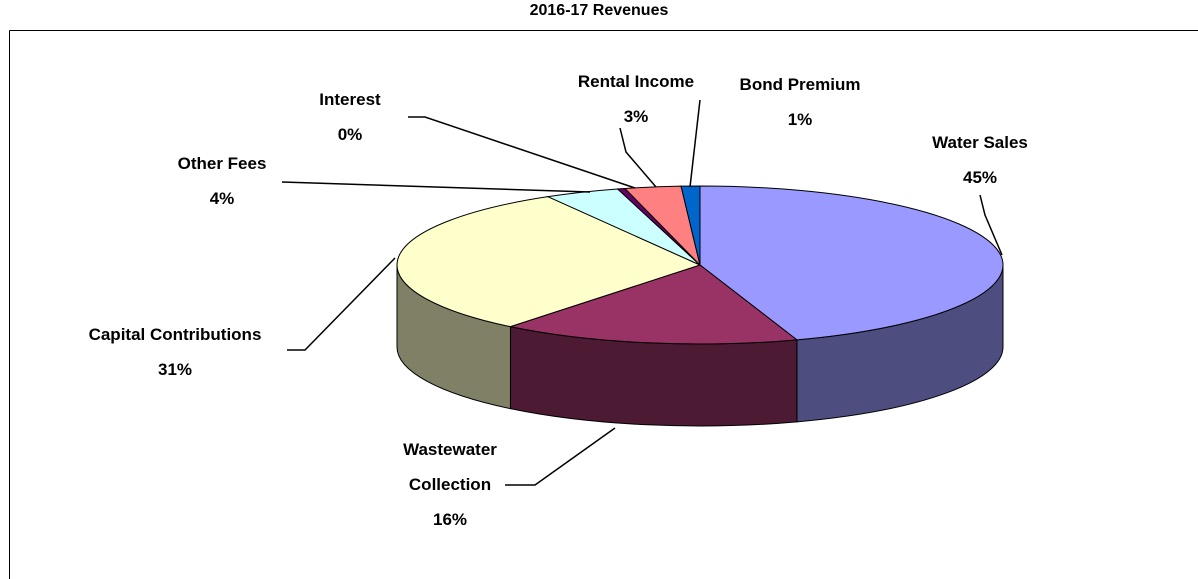 The image size is (1198, 579). I want to click on label-value: 45%, so click(980, 177).